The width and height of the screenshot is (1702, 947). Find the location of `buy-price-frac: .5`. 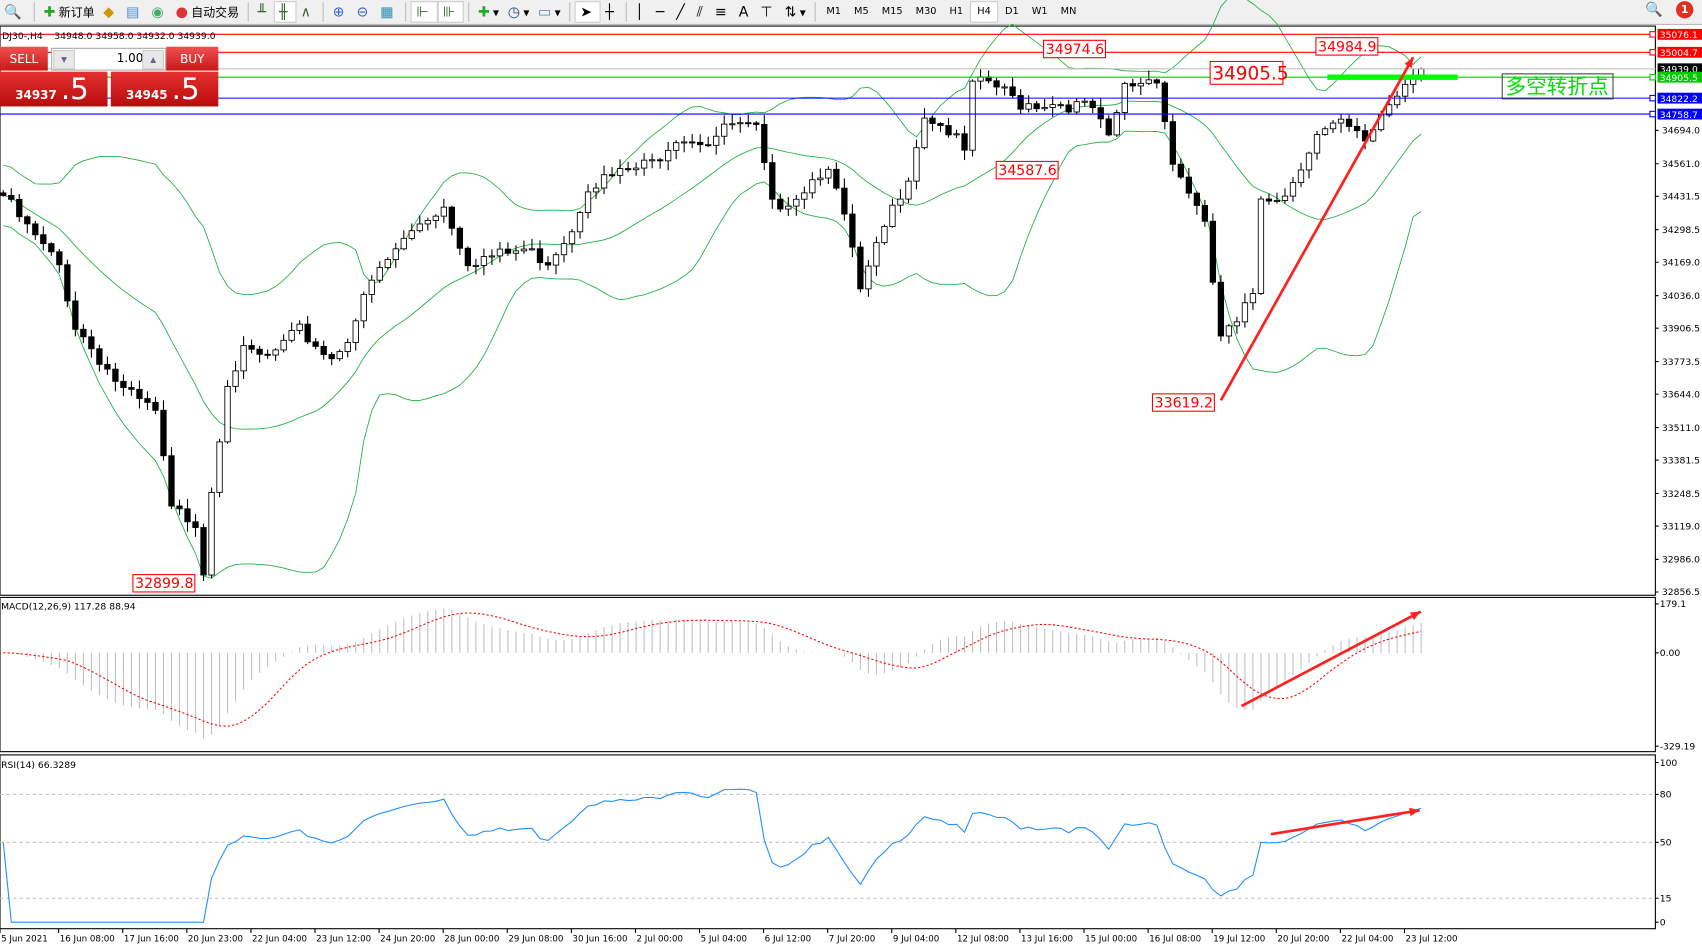

buy-price-frac: .5 is located at coordinates (185, 89).